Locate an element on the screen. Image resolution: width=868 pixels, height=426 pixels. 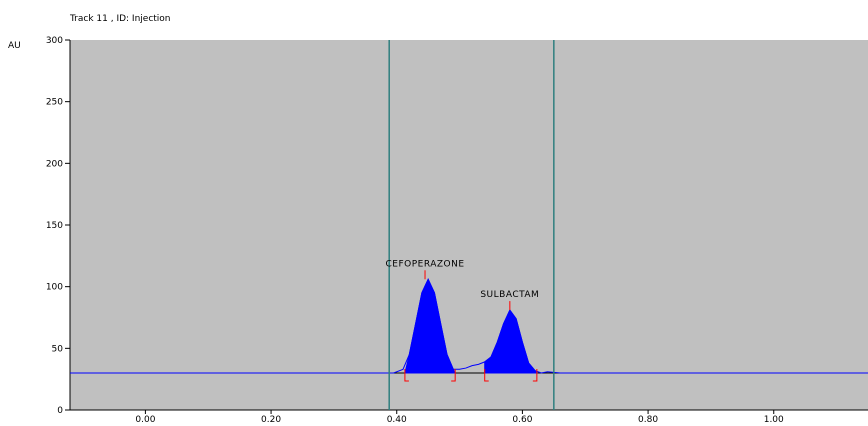
x-tick-label: 0.80 is located at coordinates (648, 420).